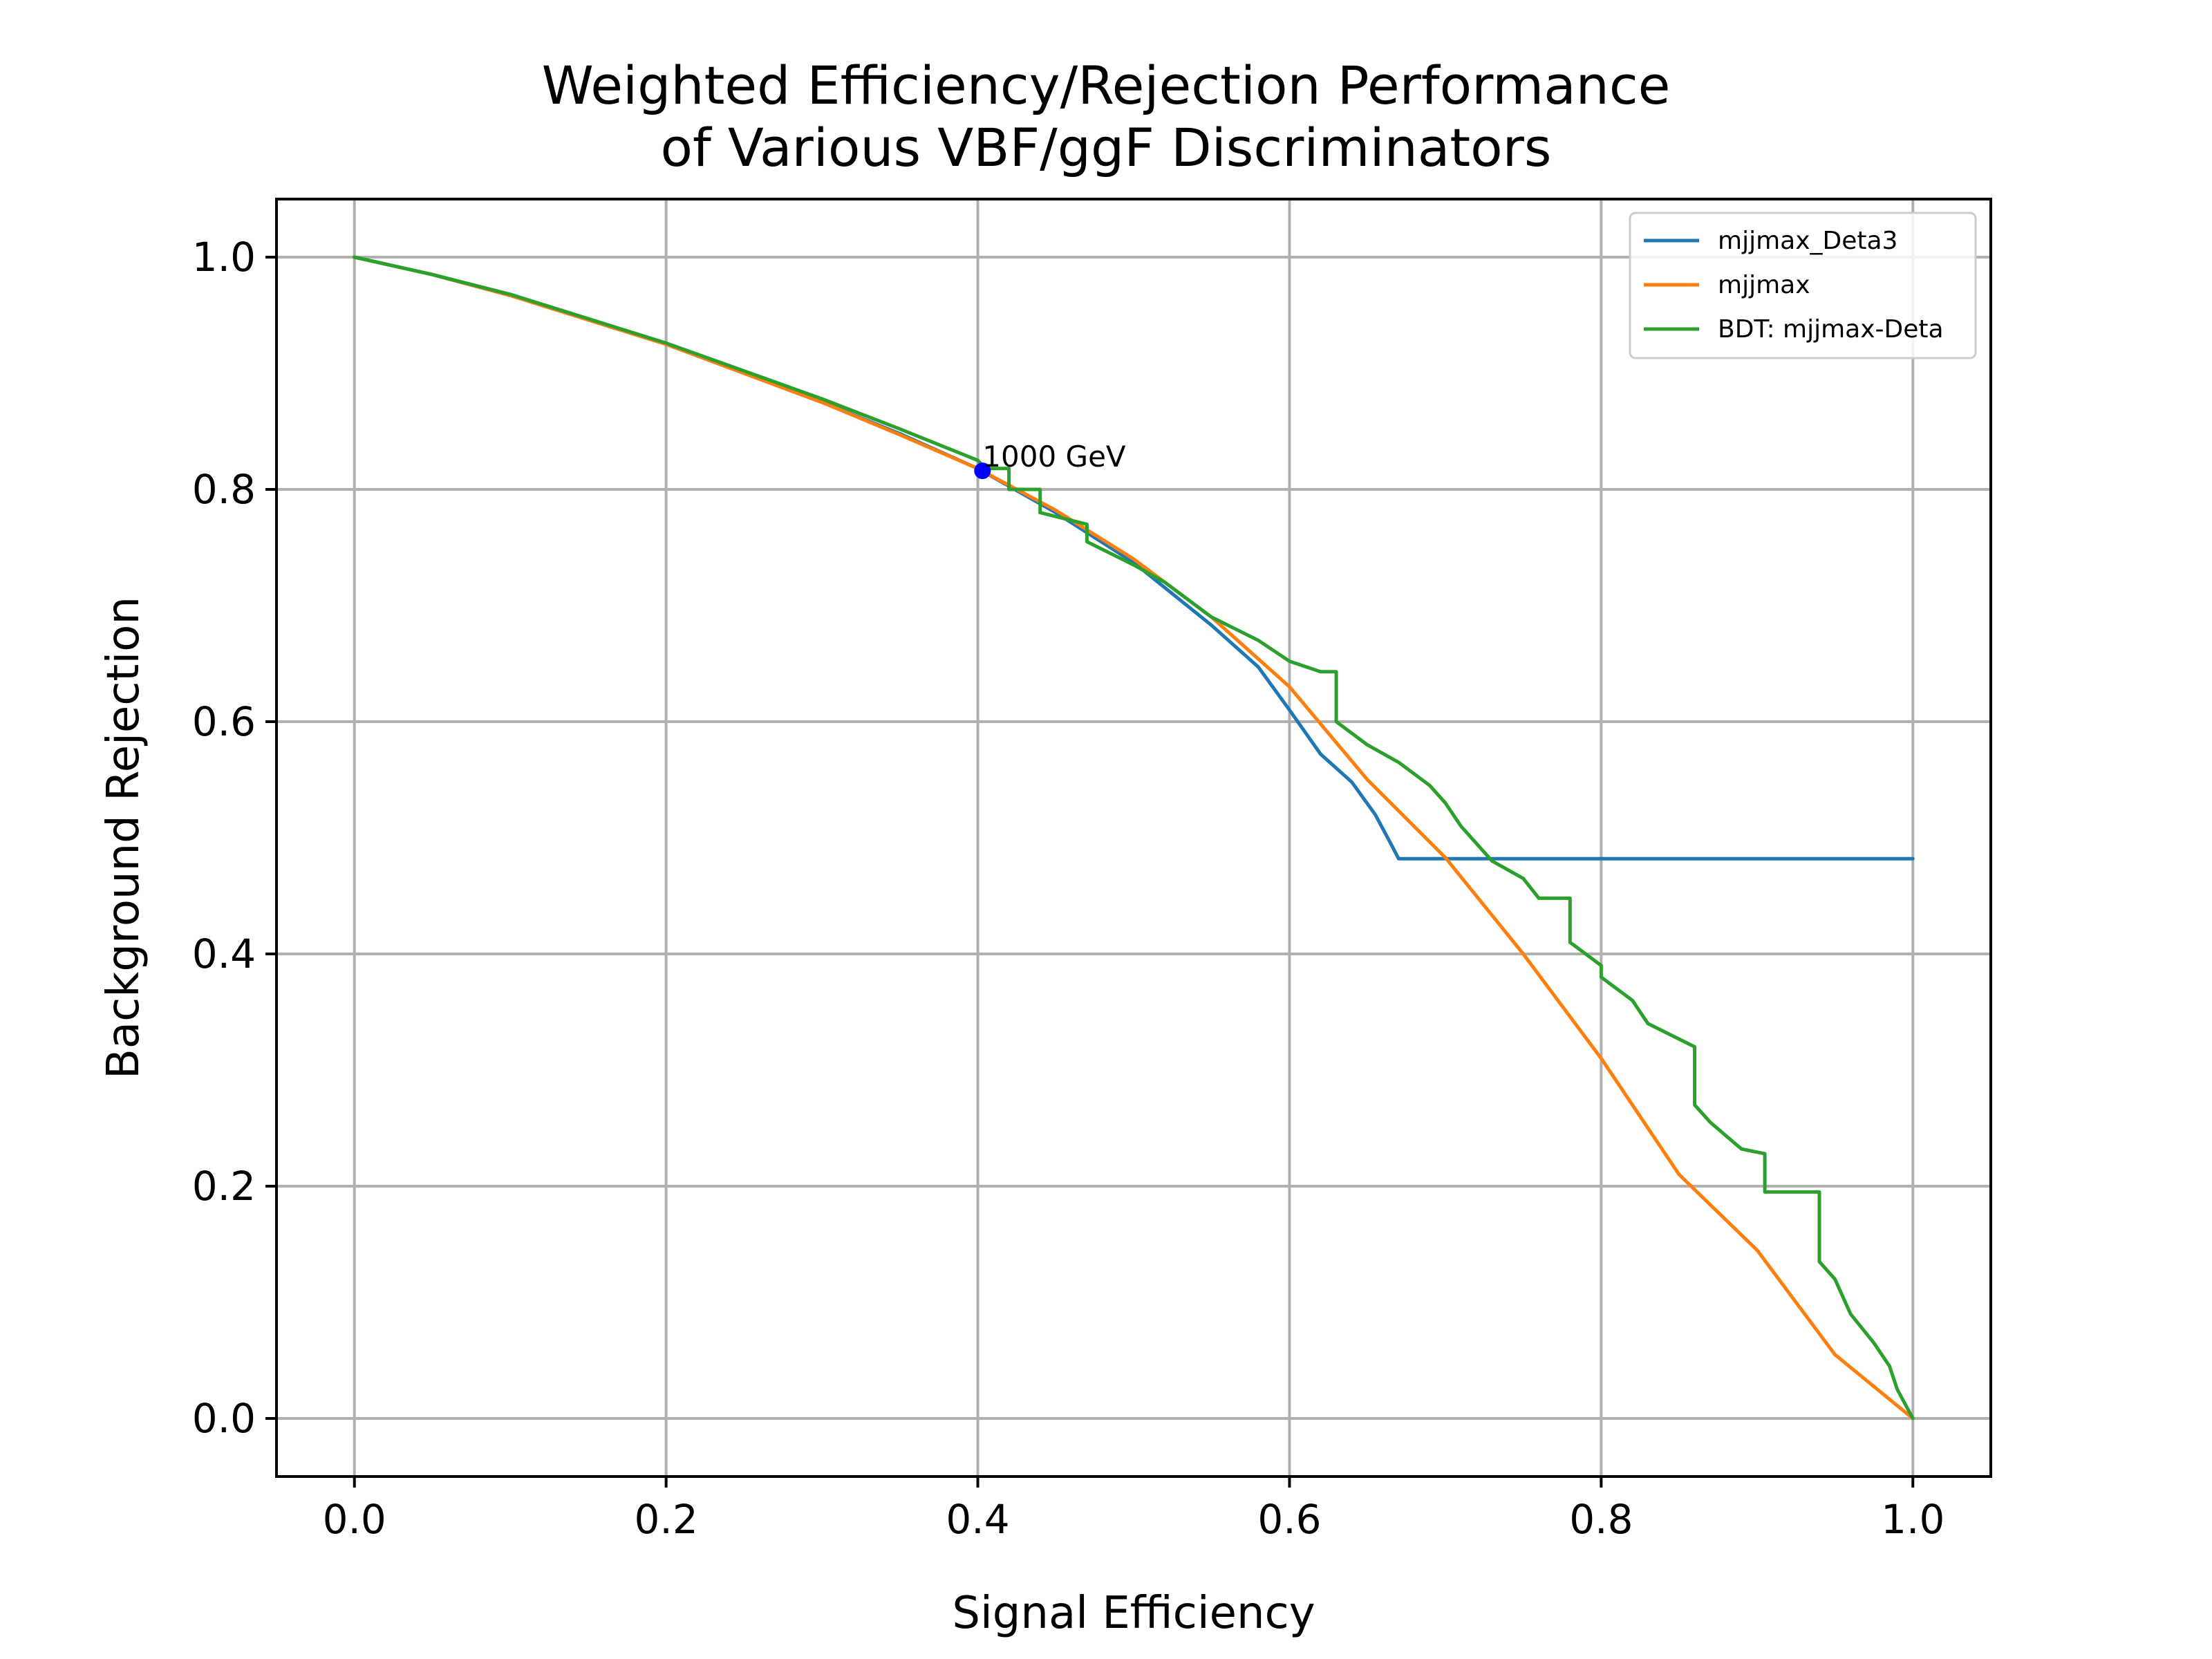  Describe the element at coordinates (1913, 1520) in the screenshot. I see `x-tick-label: 1.0` at that location.